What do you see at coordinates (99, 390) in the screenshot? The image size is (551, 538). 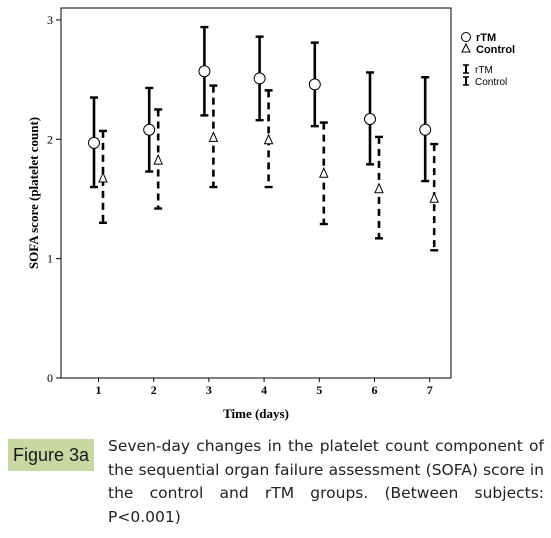 I see `x-tick-label: 1` at bounding box center [99, 390].